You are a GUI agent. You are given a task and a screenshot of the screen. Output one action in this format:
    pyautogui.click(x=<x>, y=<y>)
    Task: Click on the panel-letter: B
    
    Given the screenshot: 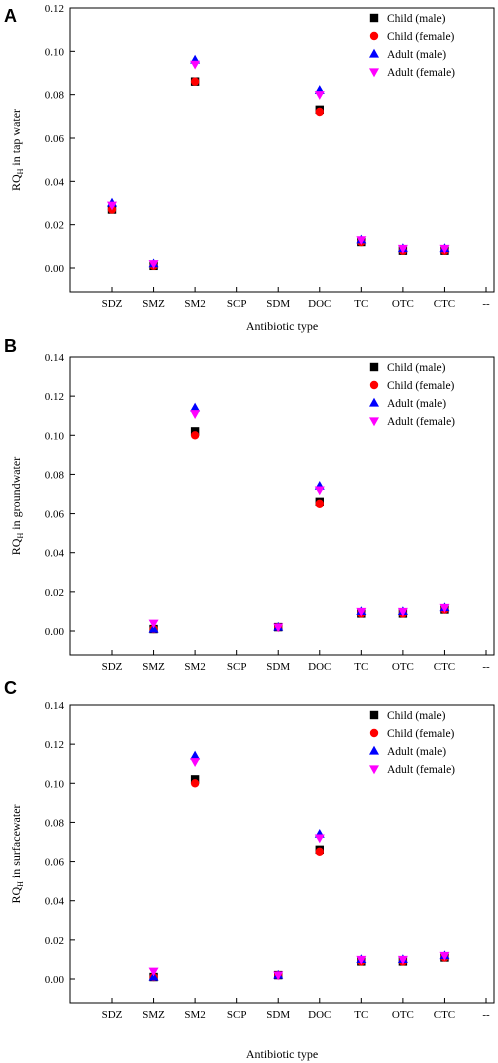 What is the action you would take?
    pyautogui.click(x=10, y=346)
    